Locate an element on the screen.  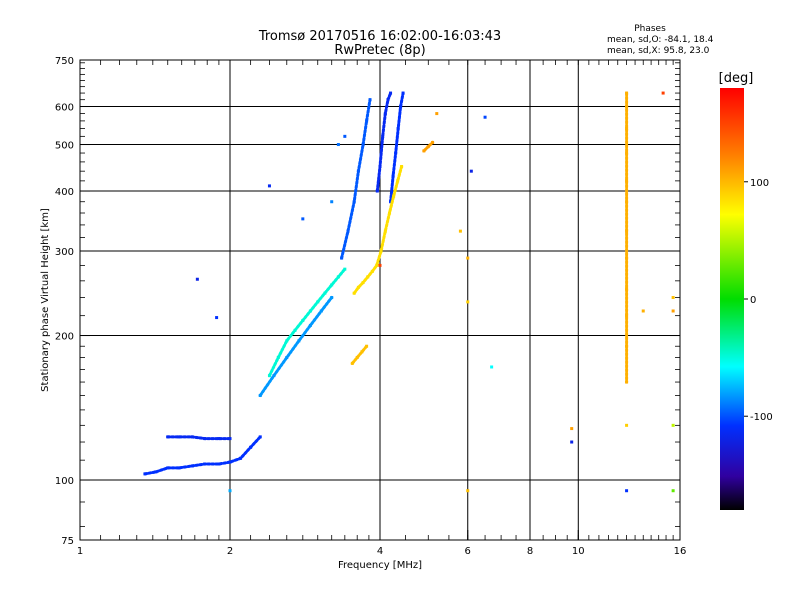
x-tick-label: 4 is located at coordinates (380, 551).